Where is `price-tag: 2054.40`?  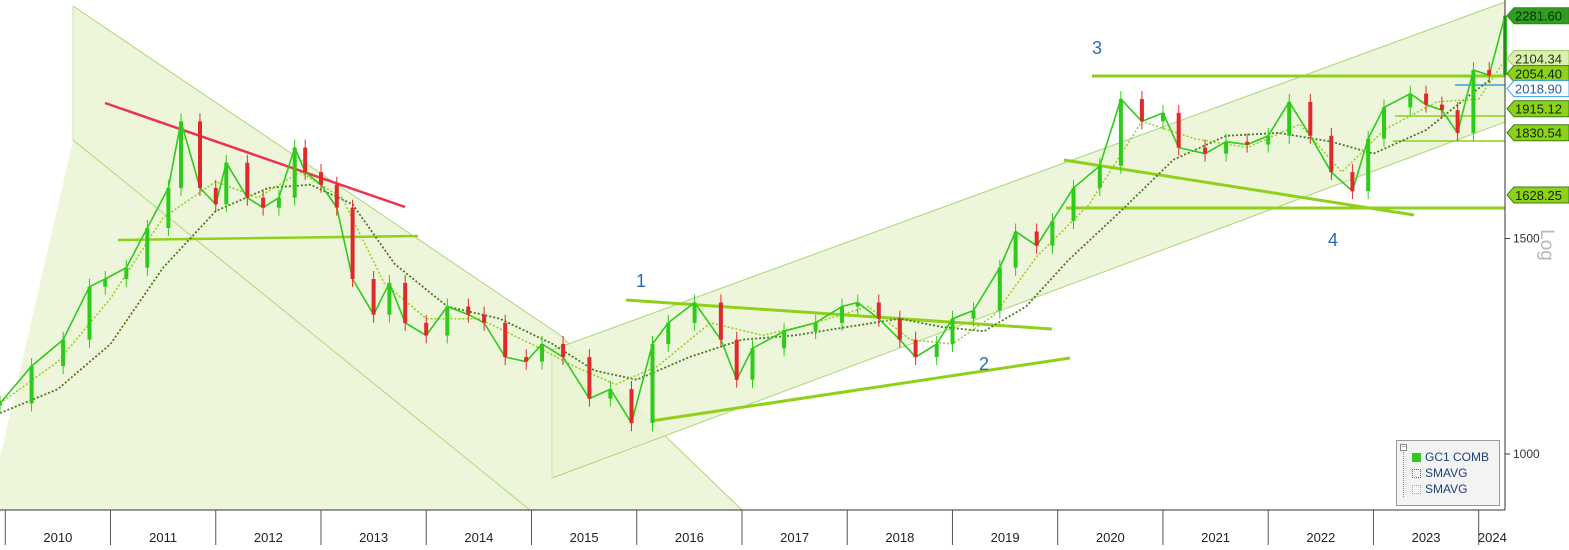
price-tag: 2054.40 is located at coordinates (1537, 74).